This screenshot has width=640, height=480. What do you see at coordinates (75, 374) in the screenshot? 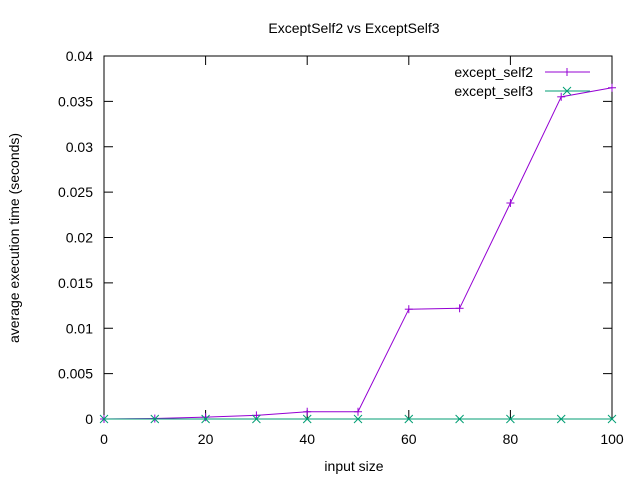
I see `y-tick-label: 0.005` at bounding box center [75, 374].